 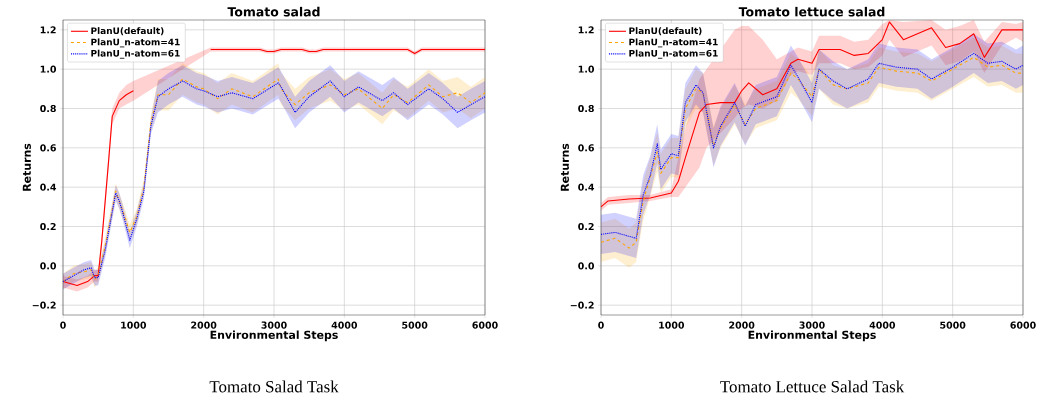 What do you see at coordinates (274, 386) in the screenshot?
I see `text: Tomato Salad Task` at bounding box center [274, 386].